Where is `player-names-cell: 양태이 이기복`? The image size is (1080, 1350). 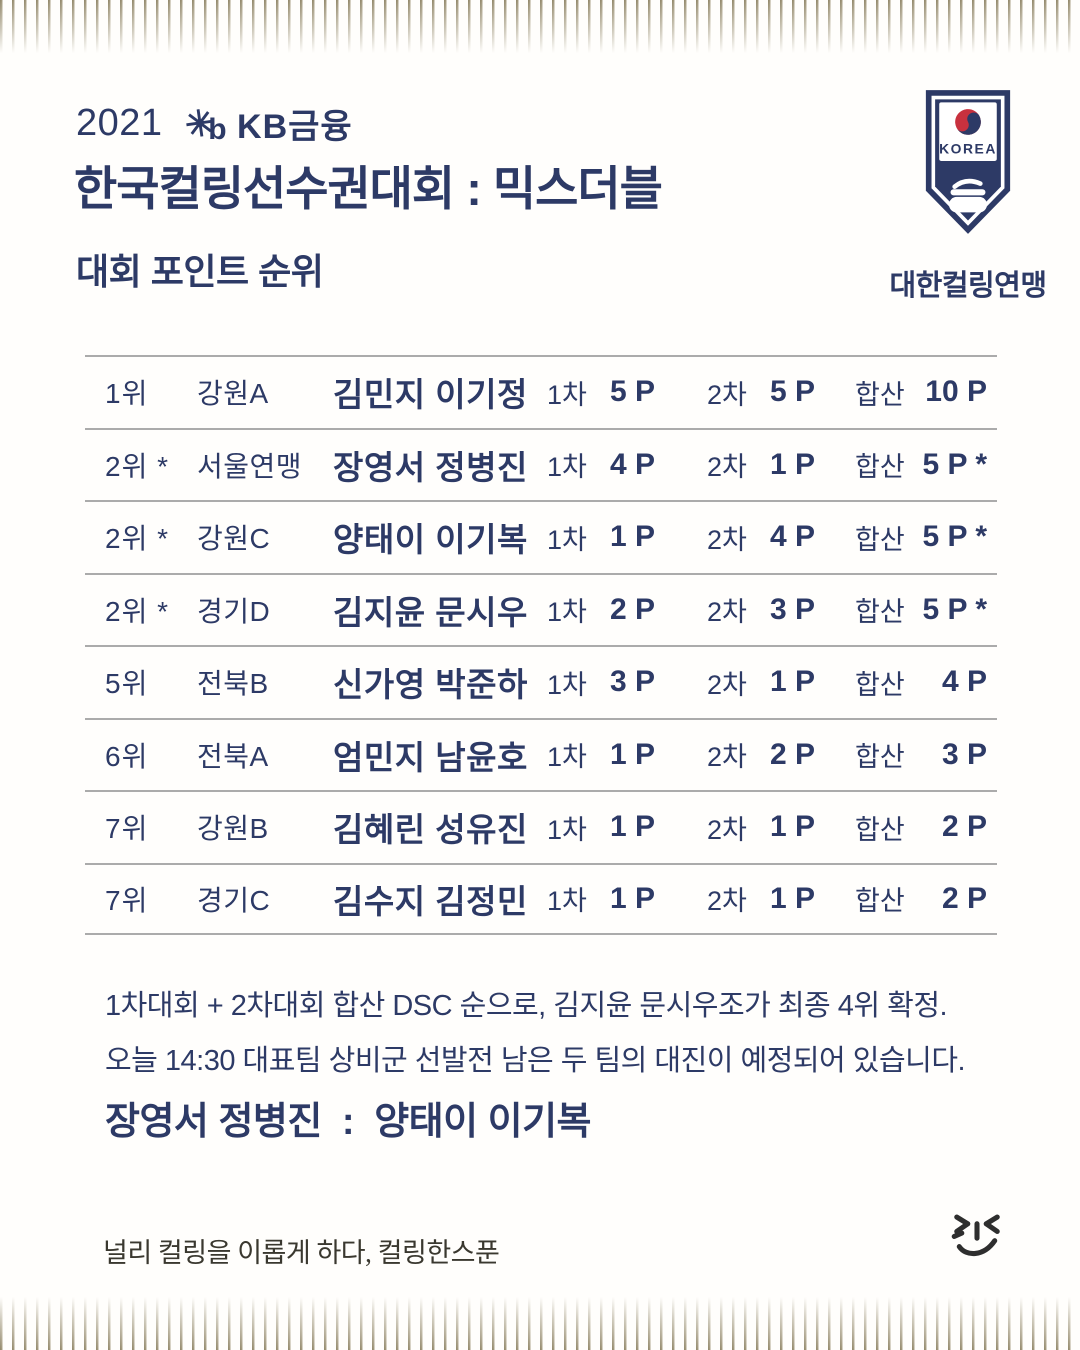 player-names-cell: 양태이 이기복 is located at coordinates (430, 540).